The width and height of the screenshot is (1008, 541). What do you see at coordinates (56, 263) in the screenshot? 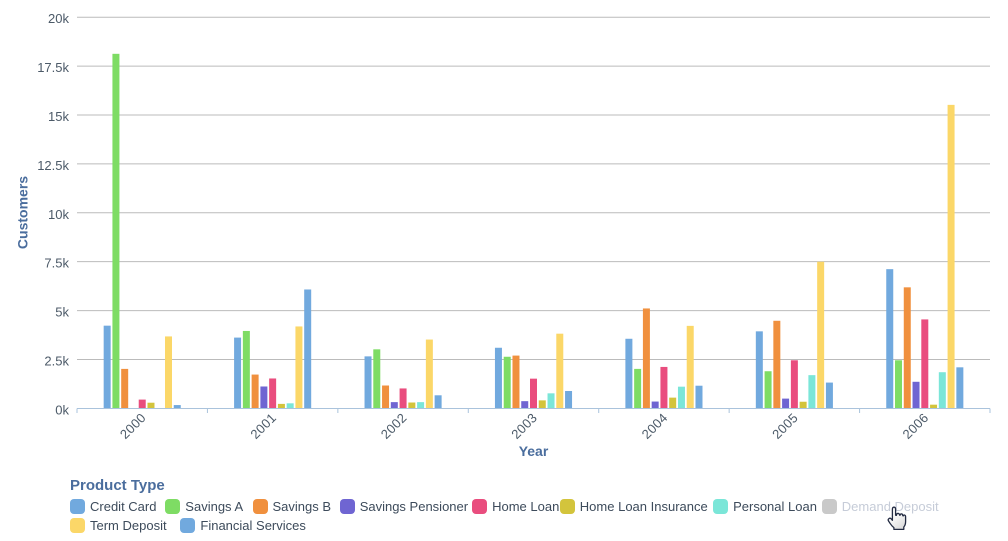
I see `svg-text: 7.5k` at bounding box center [56, 263].